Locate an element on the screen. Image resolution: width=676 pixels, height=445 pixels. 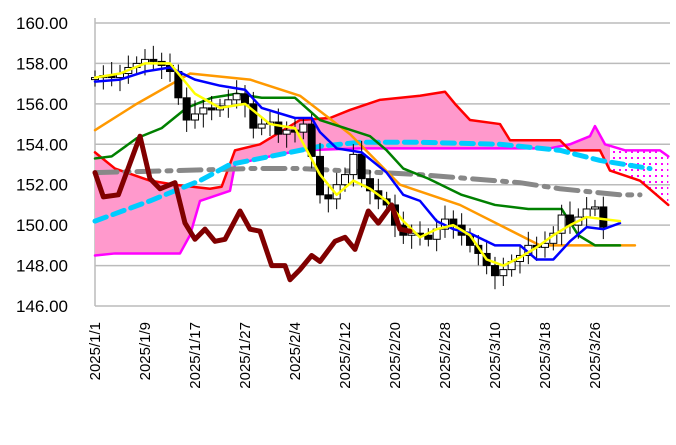
x-tick-label: 2025/3/18 is located at coordinates (545, 355).